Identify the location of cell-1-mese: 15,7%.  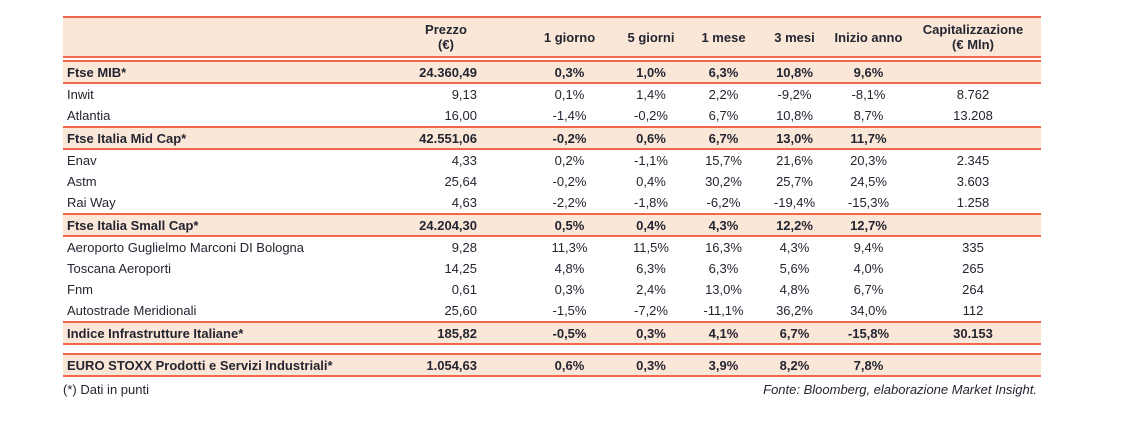
(723, 160).